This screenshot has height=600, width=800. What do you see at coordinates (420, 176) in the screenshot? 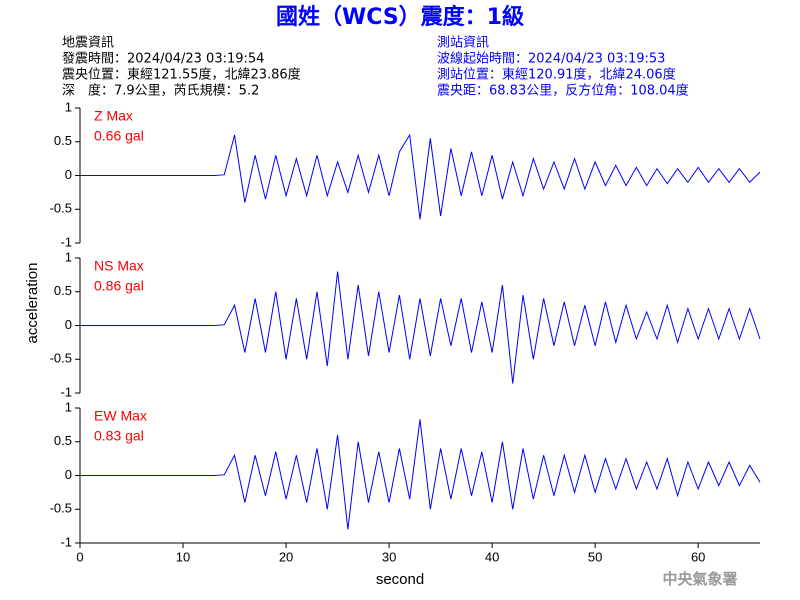
I see `waveform` at bounding box center [420, 176].